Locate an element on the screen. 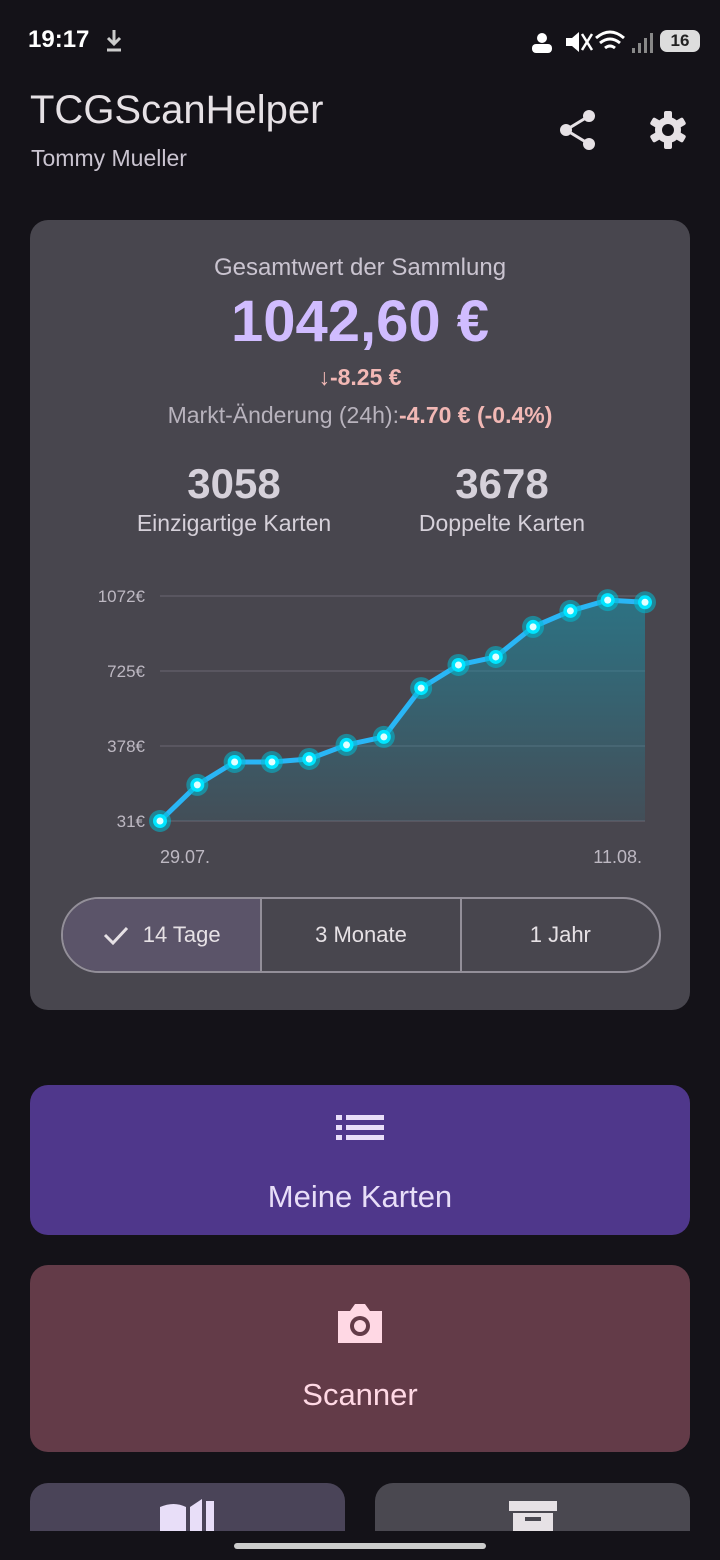  summary-label: Gesamtwert der Sammlung is located at coordinates (360, 267).